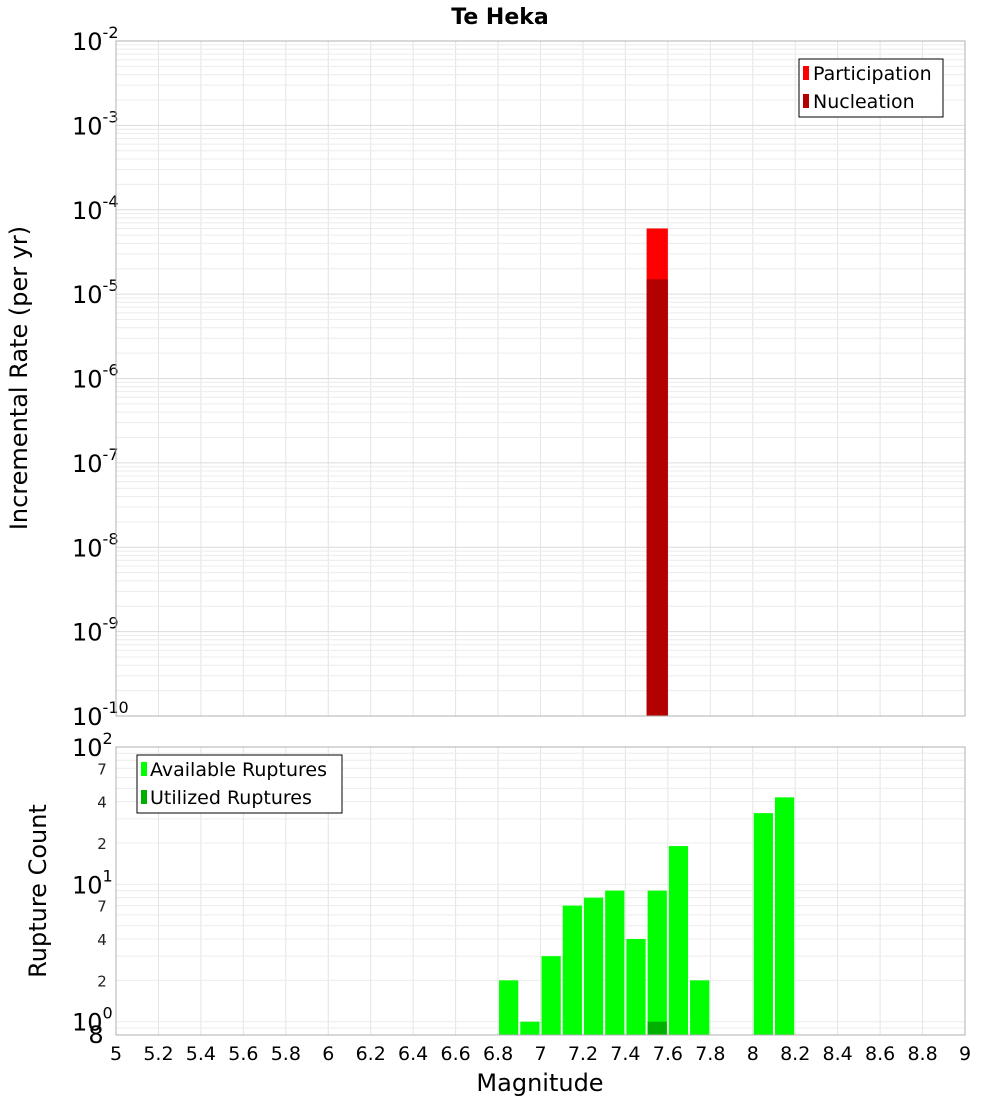 This screenshot has width=1000, height=1100. I want to click on x-tick-label: 7.6, so click(668, 1054).